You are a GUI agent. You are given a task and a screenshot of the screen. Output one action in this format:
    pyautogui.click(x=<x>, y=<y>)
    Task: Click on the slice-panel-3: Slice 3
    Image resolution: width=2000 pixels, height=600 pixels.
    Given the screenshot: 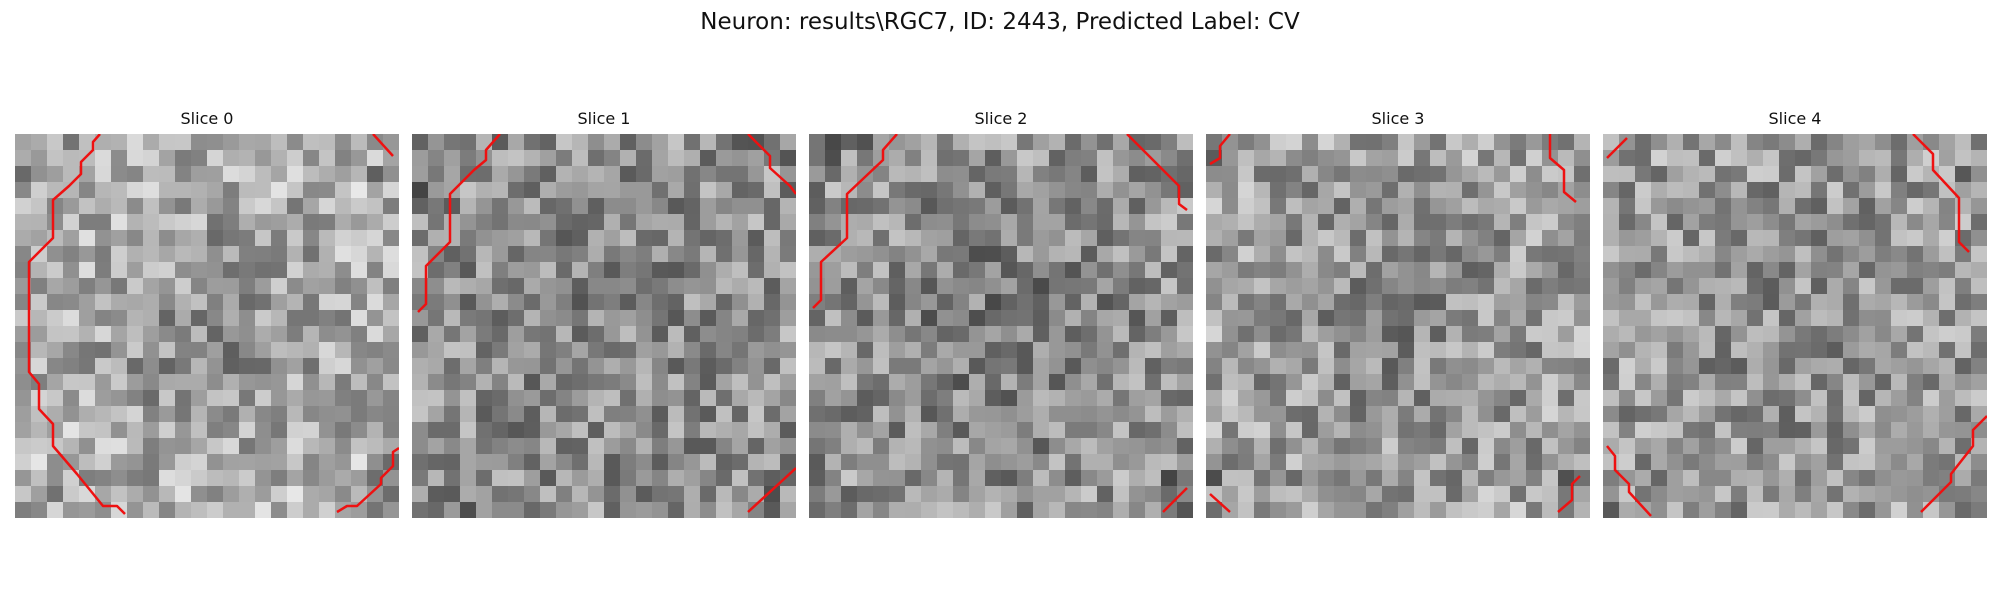 What is the action you would take?
    pyautogui.click(x=1398, y=313)
    